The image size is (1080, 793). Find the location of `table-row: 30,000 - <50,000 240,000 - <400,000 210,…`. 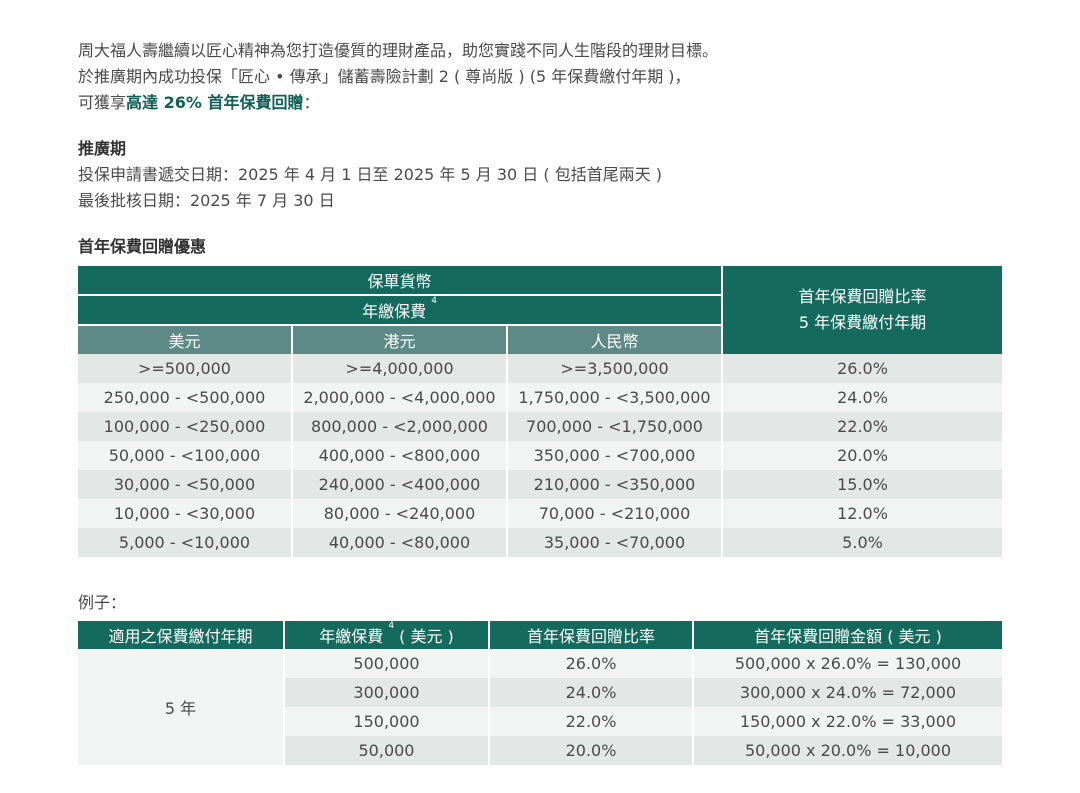

table-row: 30,000 - <50,000 240,000 - <400,000 210,… is located at coordinates (540, 484).